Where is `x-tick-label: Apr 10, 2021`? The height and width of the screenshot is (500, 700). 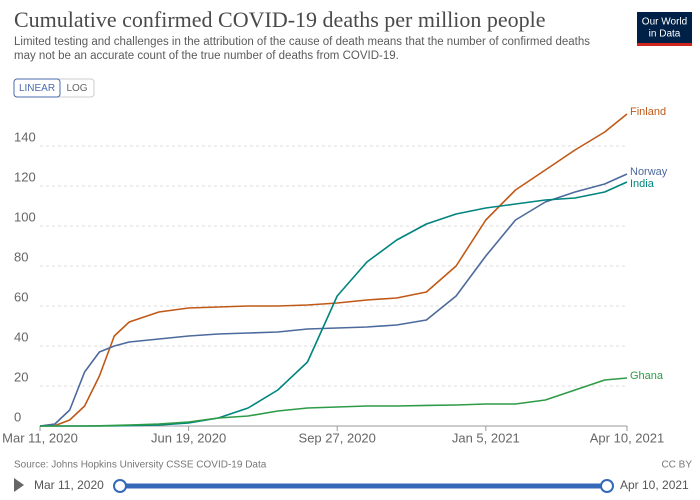
x-tick-label: Apr 10, 2021 is located at coordinates (627, 437).